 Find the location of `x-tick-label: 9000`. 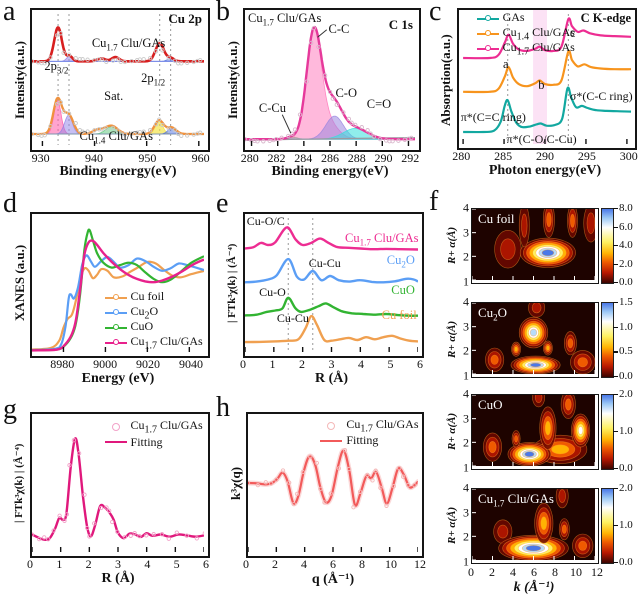

x-tick-label: 9000 is located at coordinates (105, 364).